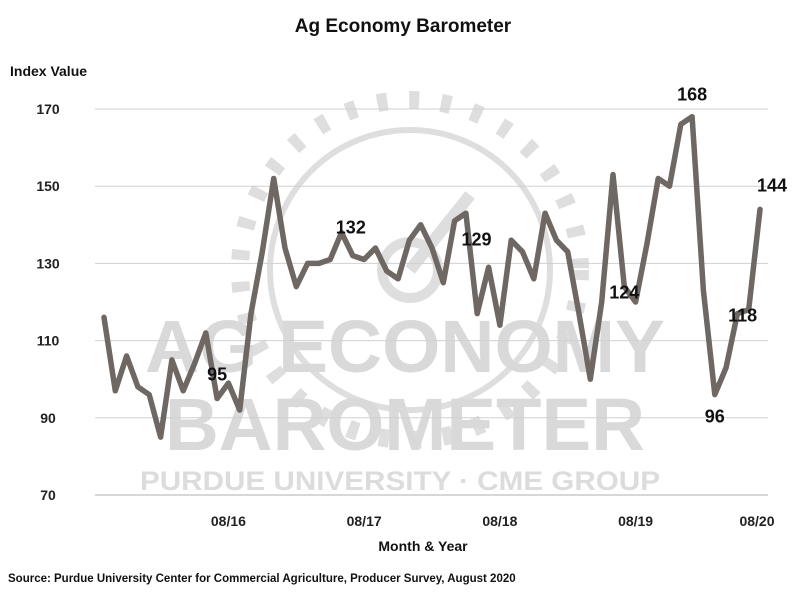 This screenshot has width=800, height=600. What do you see at coordinates (351, 228) in the screenshot?
I see `data-label-132: 132` at bounding box center [351, 228].